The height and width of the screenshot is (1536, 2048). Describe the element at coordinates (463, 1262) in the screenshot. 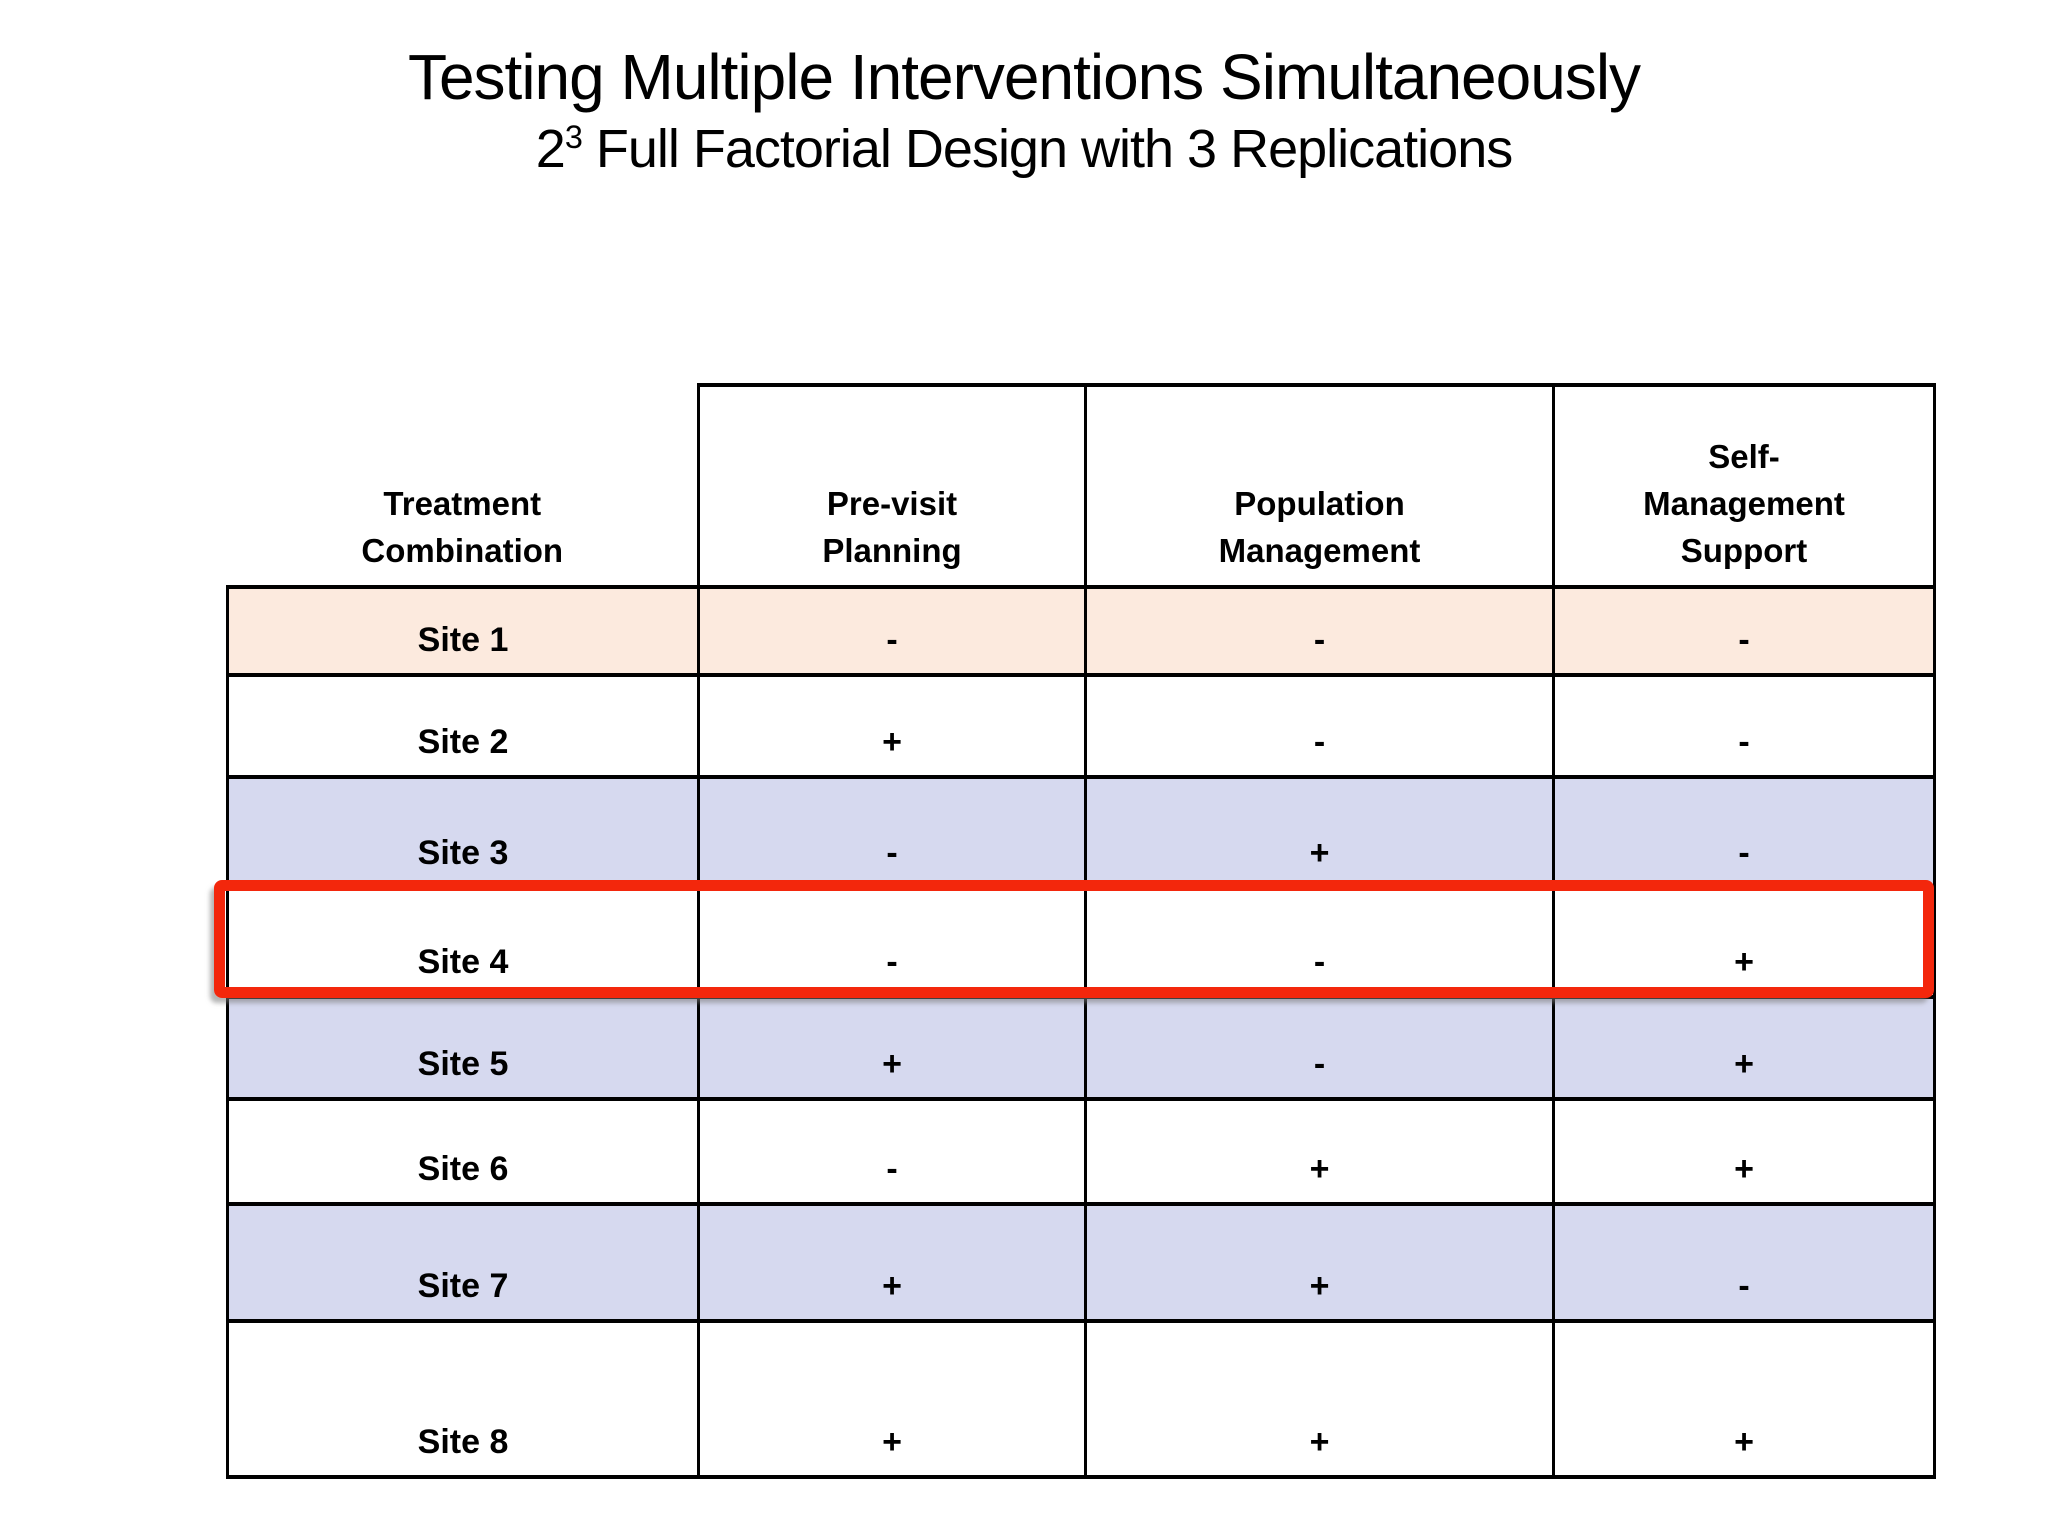

I see `row-label: Site 7` at that location.